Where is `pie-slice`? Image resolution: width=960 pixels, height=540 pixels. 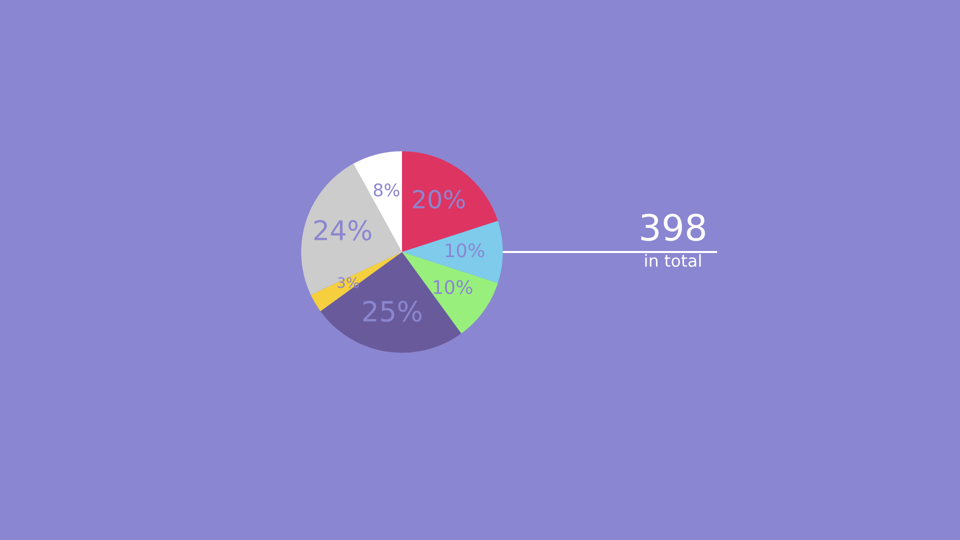 pie-slice is located at coordinates (351, 229).